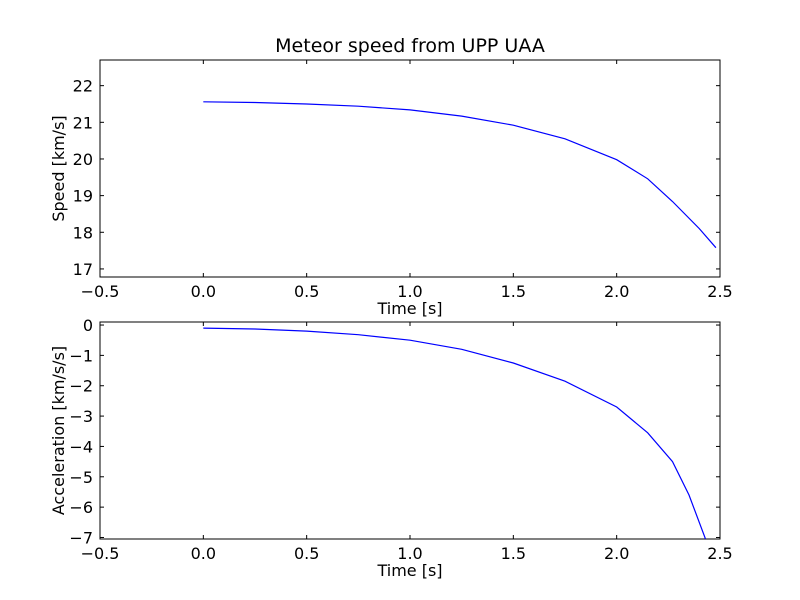  Describe the element at coordinates (719, 553) in the screenshot. I see `acceleration-xtick-label: 2.5` at that location.